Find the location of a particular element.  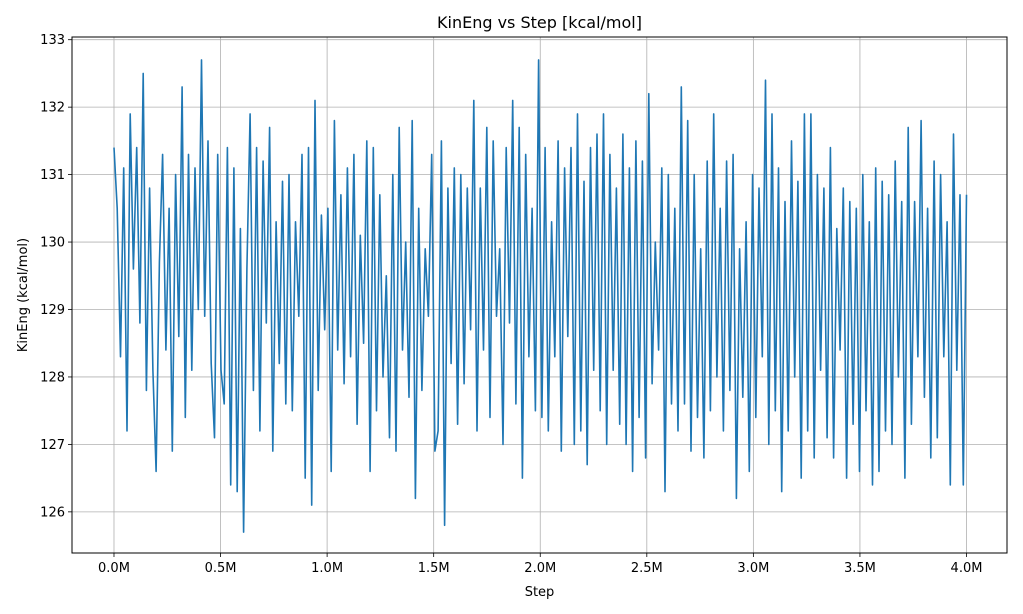

y-tick-label: 132 is located at coordinates (52, 108).